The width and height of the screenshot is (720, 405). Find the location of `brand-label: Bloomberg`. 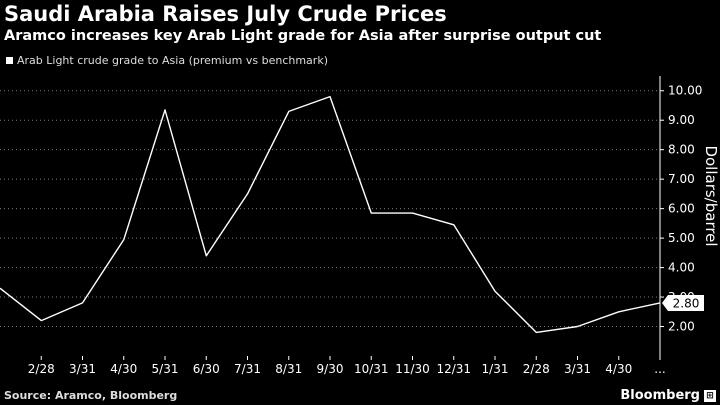

brand-label: Bloomberg is located at coordinates (660, 395).